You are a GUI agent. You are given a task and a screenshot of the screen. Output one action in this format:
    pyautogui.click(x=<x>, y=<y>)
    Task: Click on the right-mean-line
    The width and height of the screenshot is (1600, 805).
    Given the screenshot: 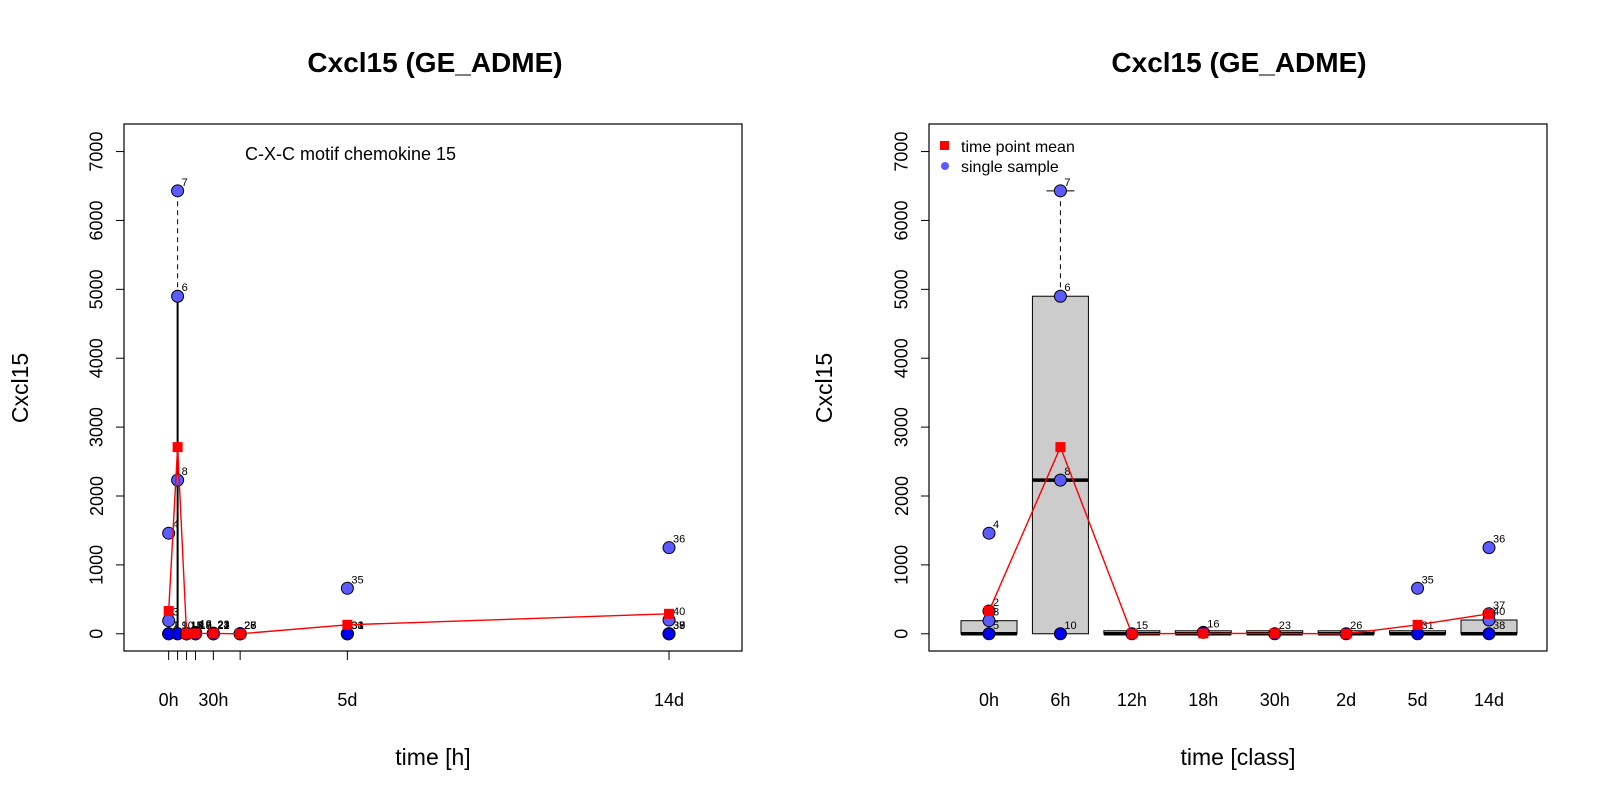 What is the action you would take?
    pyautogui.click(x=1239, y=540)
    